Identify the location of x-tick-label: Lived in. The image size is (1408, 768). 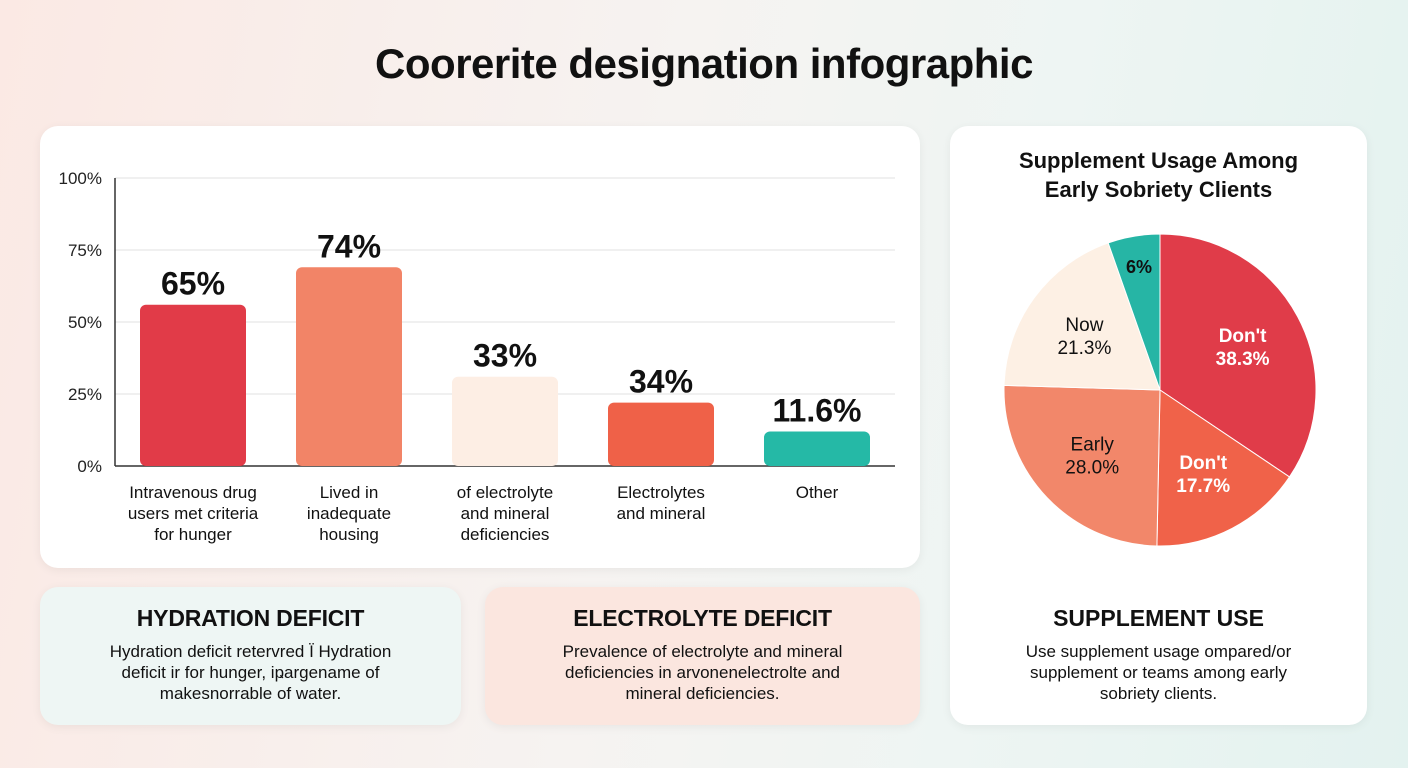
(349, 492).